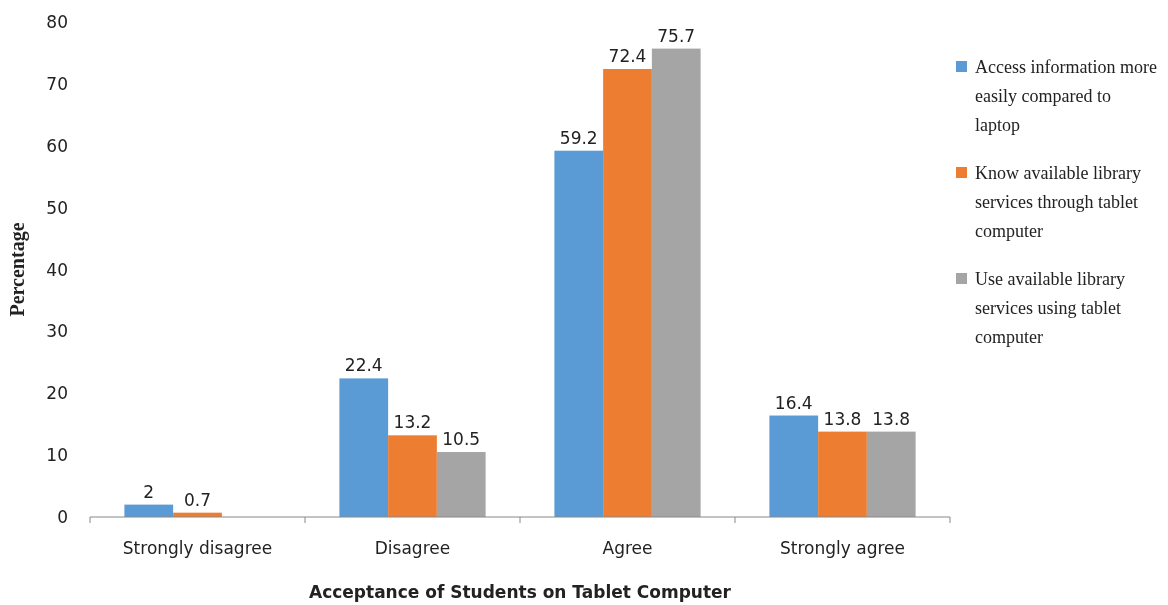  Describe the element at coordinates (57, 207) in the screenshot. I see `y-tick-label: 50` at that location.